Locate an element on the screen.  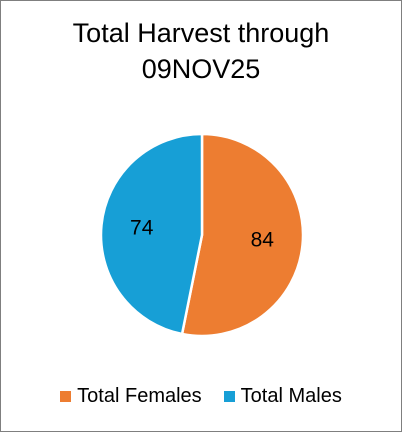
legend-label-females: Total Females is located at coordinates (139, 396).